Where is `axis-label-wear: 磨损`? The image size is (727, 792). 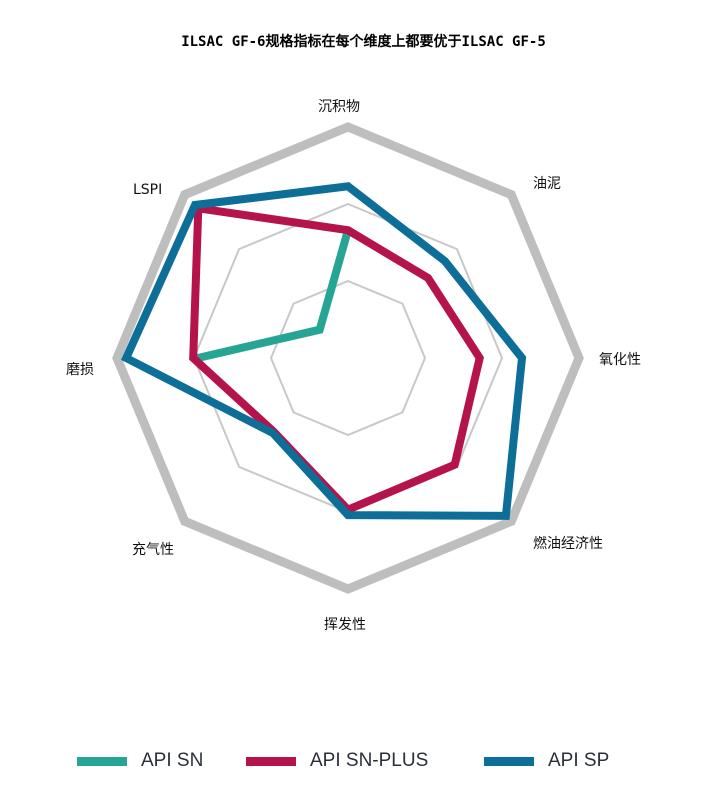 axis-label-wear: 磨损 is located at coordinates (80, 370).